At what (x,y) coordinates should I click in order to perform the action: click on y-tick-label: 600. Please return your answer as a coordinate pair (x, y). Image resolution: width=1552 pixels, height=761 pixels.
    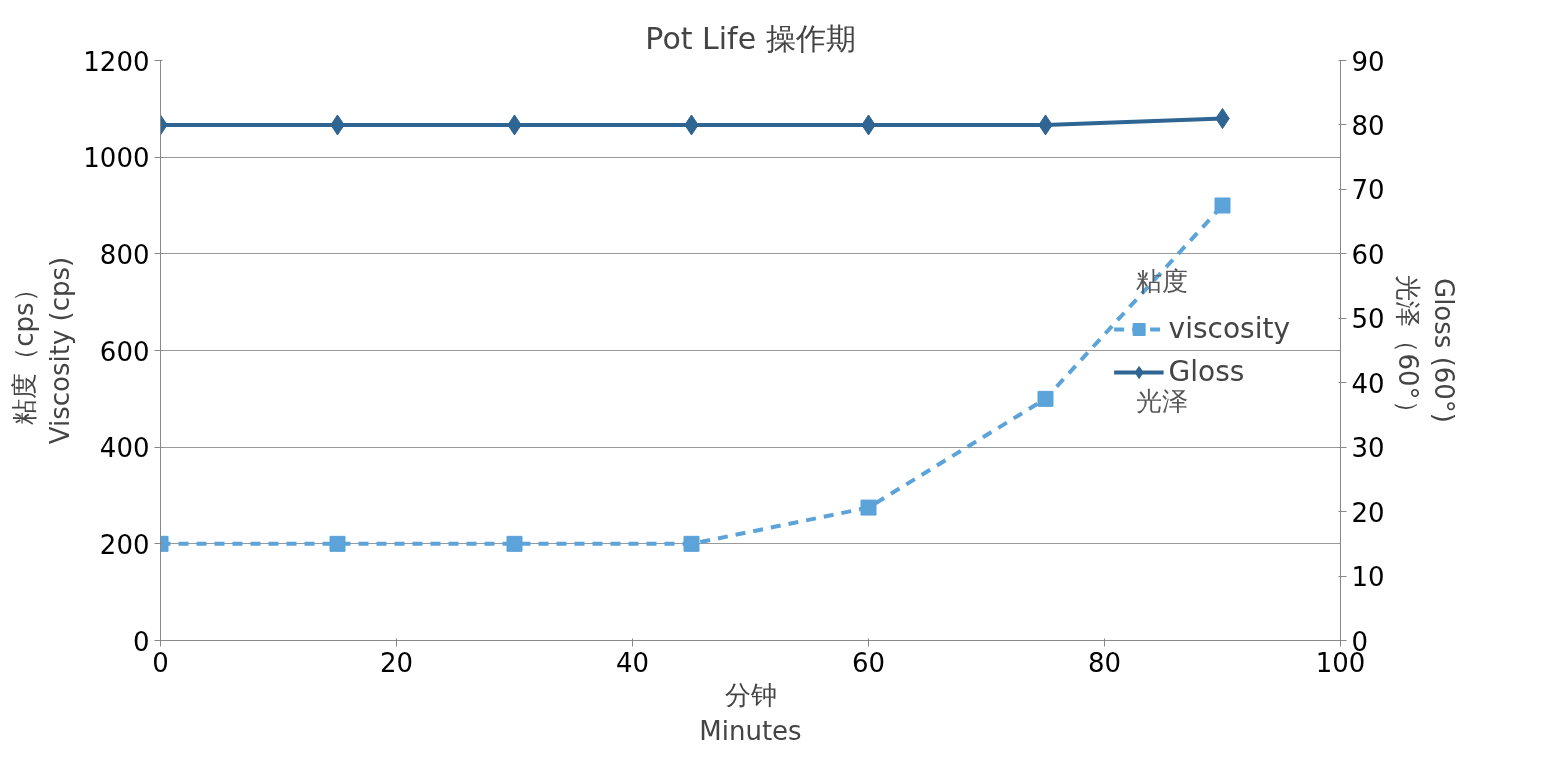
    Looking at the image, I should click on (124, 351).